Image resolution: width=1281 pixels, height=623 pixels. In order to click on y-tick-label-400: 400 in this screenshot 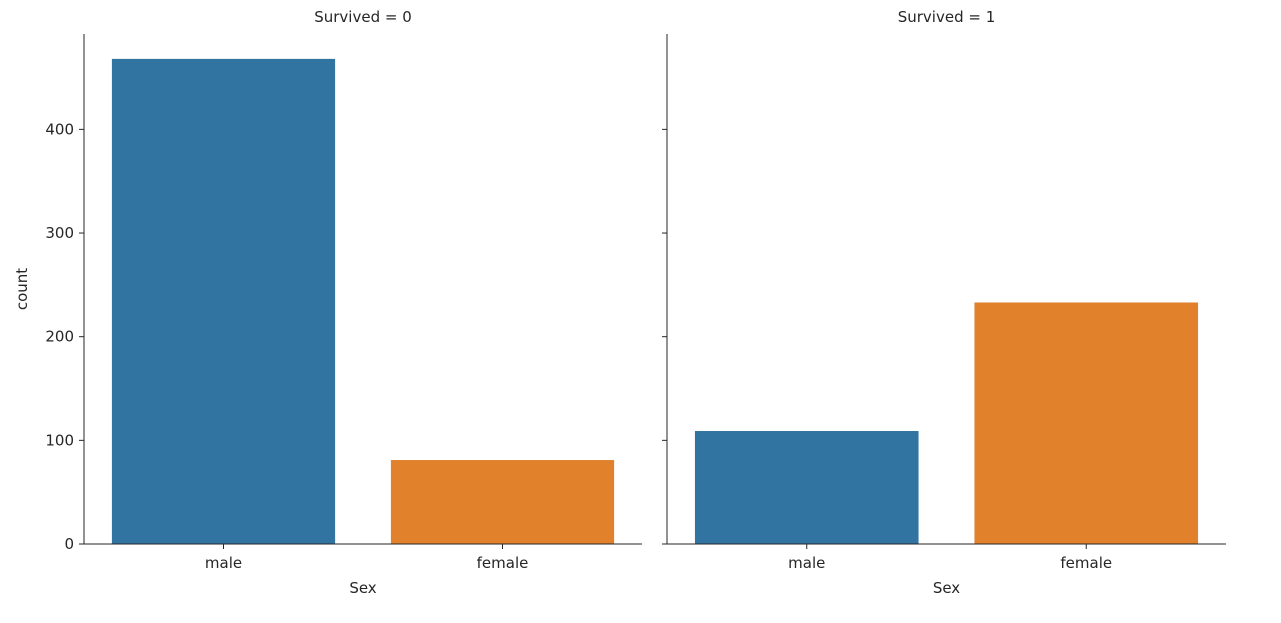, I will do `click(59, 129)`.